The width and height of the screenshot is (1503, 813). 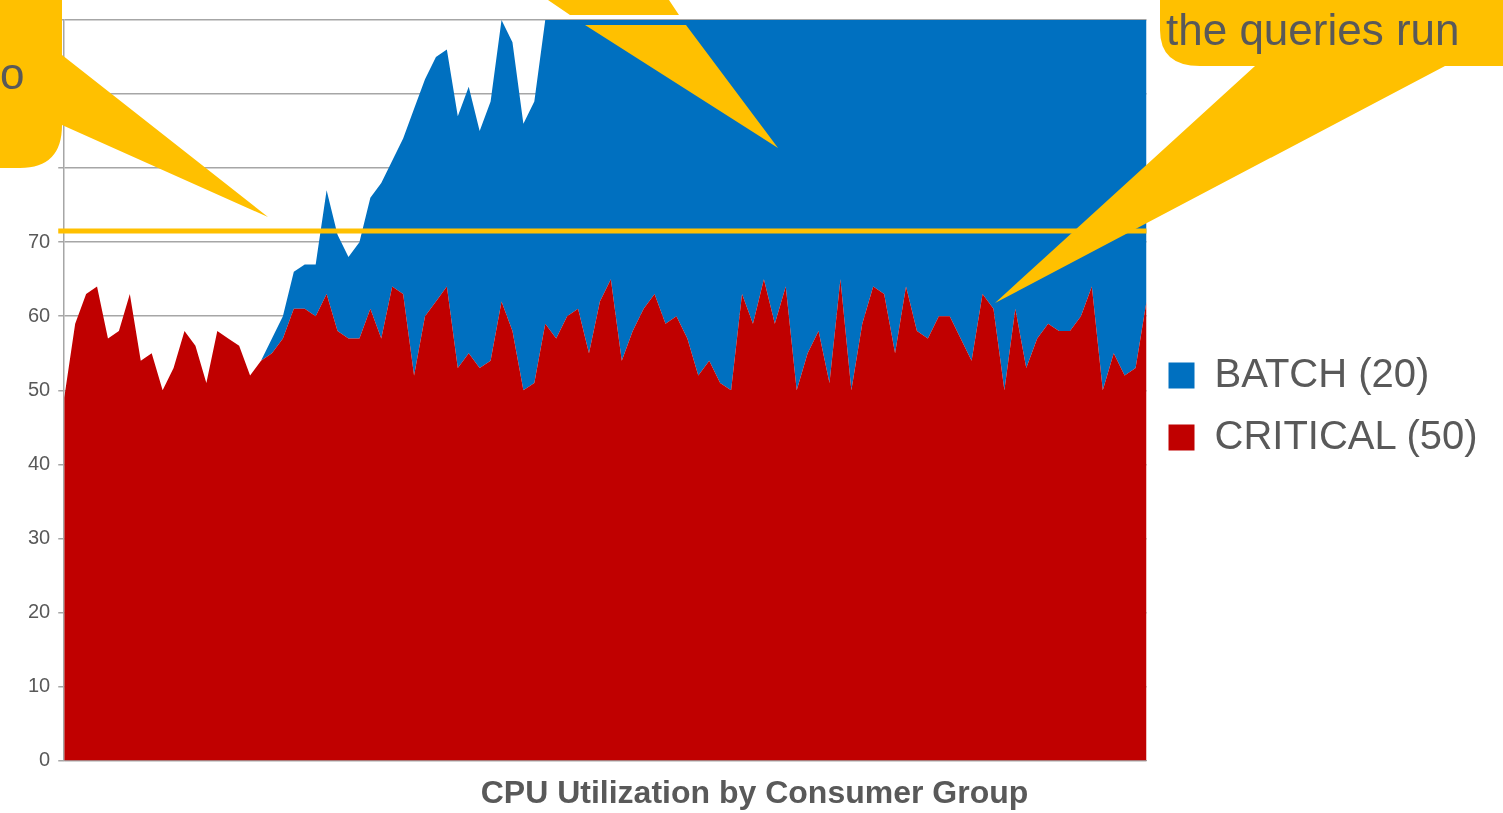 I want to click on y-tick-label: 20, so click(x=39, y=611).